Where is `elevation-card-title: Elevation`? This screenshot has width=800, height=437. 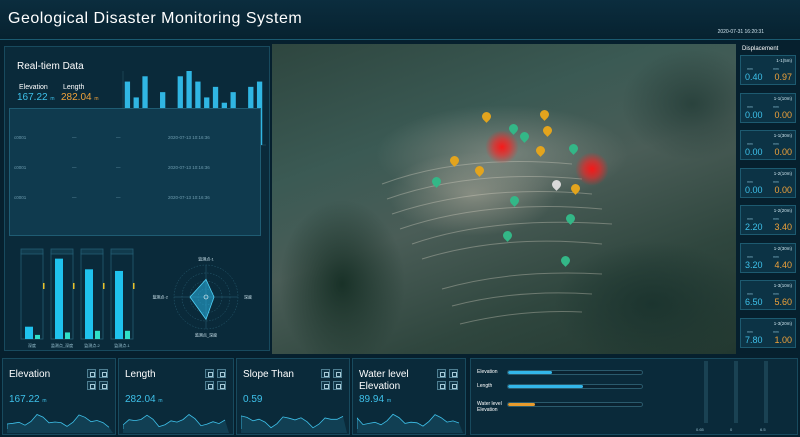
elevation-card-title: Elevation is located at coordinates (30, 374).